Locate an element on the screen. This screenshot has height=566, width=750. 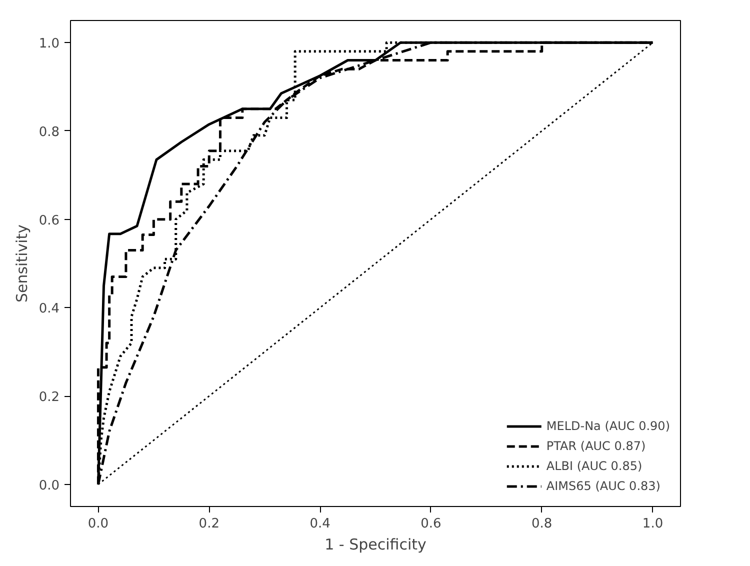
x-tick-label: 0.8 is located at coordinates (542, 524).